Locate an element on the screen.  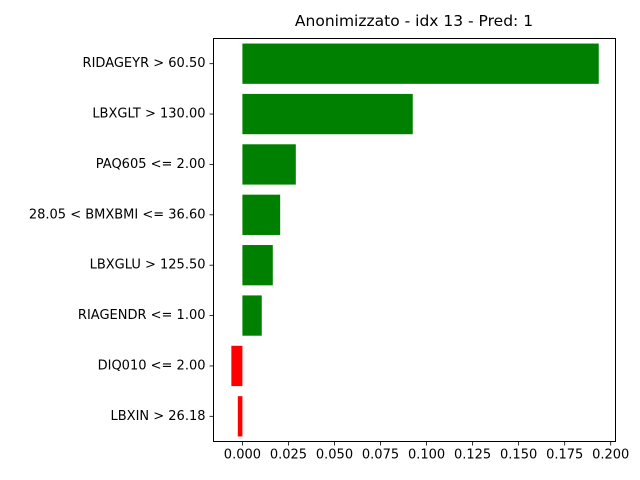
y-tick-label: LBXGLT > 130.00 is located at coordinates (148, 114).